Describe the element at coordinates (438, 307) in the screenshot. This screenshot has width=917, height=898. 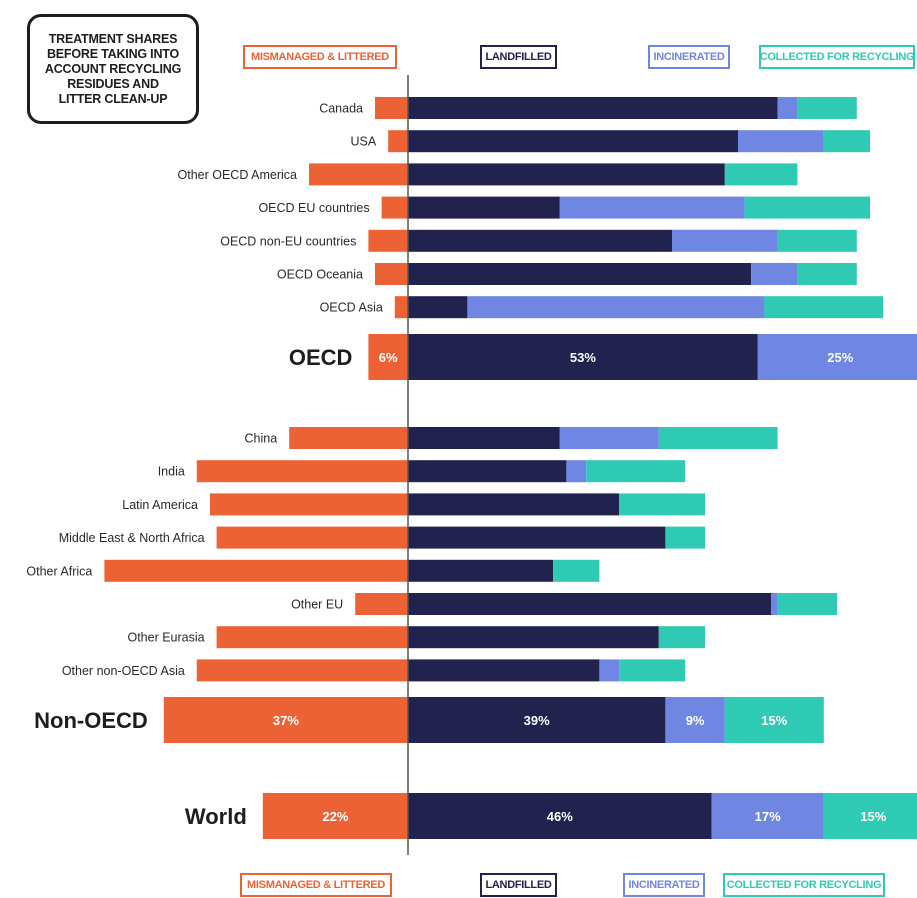
I see `bar-oecd-asia-landfilled` at that location.